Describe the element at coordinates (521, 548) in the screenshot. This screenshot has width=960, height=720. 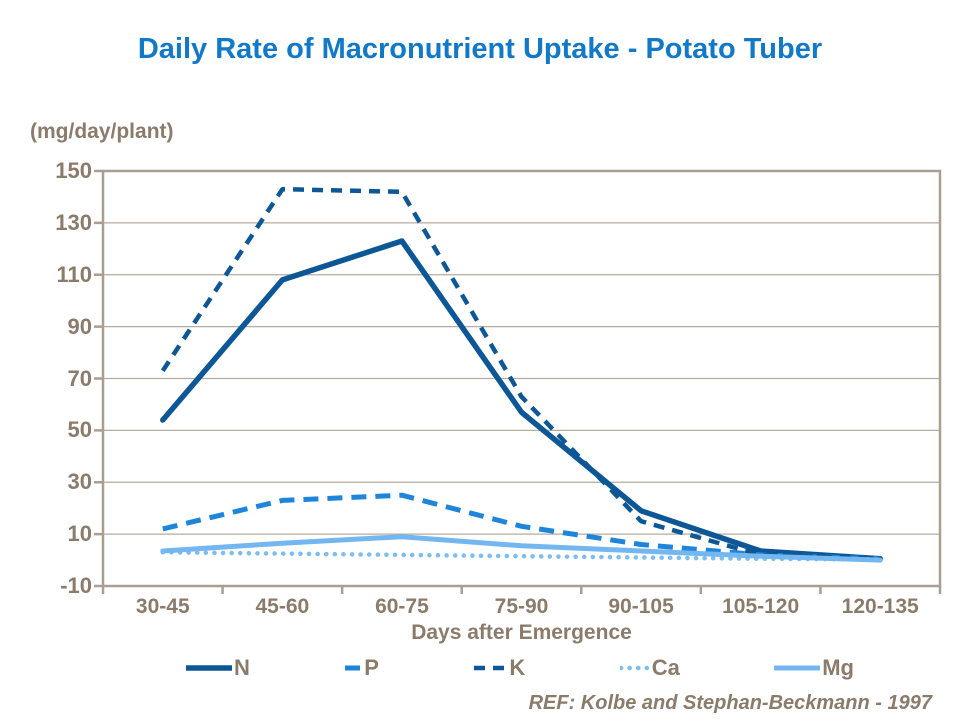
I see `series-line-Mg` at that location.